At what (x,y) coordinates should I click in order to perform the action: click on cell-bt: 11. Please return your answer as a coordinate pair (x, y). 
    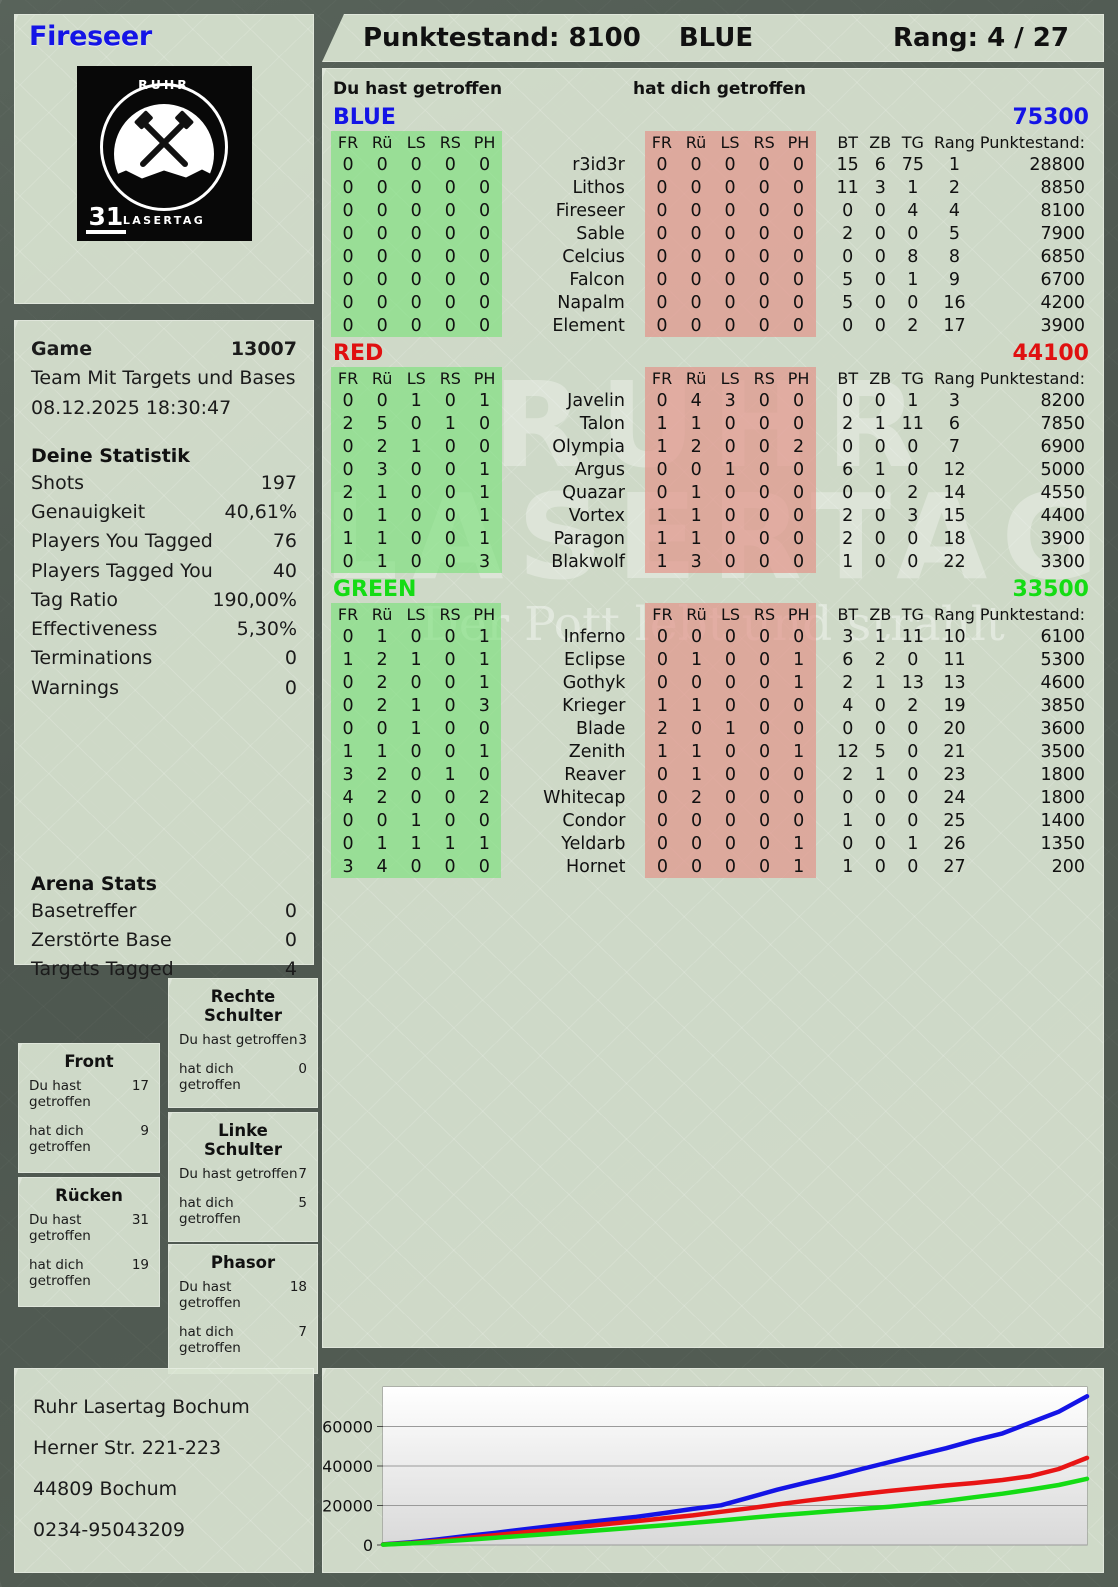
    Looking at the image, I should click on (847, 187).